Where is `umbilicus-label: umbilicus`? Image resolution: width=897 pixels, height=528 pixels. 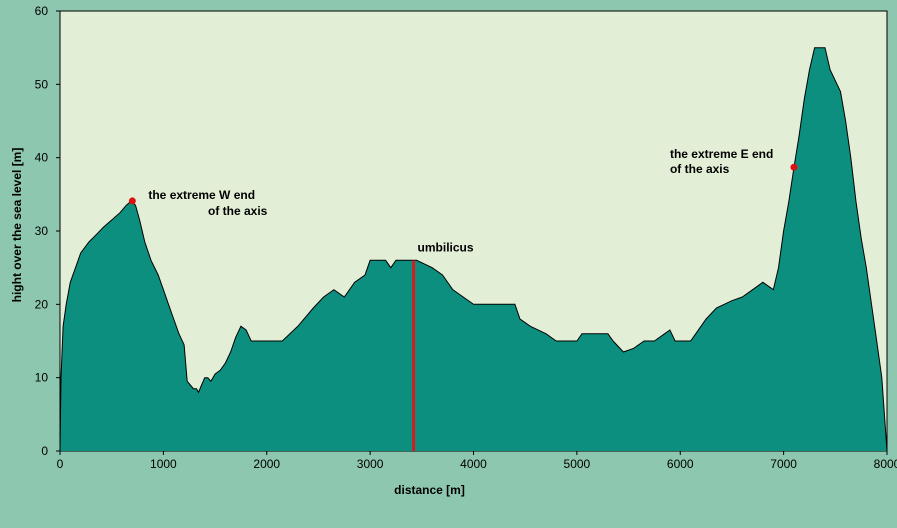
umbilicus-label: umbilicus is located at coordinates (446, 247).